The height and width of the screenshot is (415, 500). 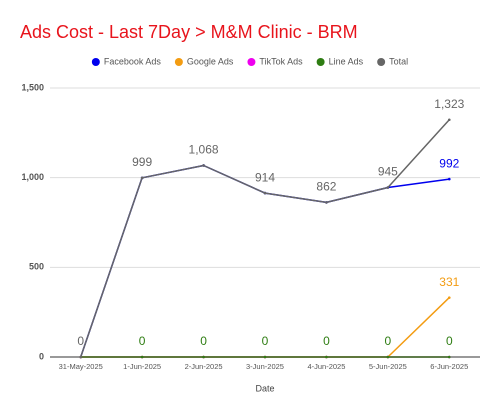 I want to click on y-tick-label: 1,000, so click(x=32, y=177).